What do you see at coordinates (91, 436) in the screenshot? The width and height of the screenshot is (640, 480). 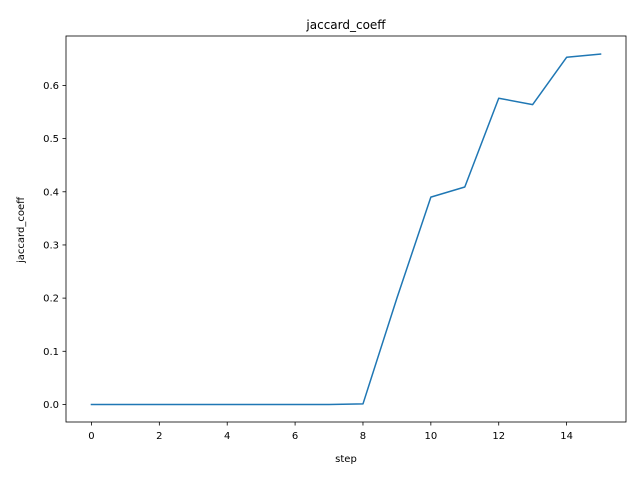 I see `x-tick-label: 0` at bounding box center [91, 436].